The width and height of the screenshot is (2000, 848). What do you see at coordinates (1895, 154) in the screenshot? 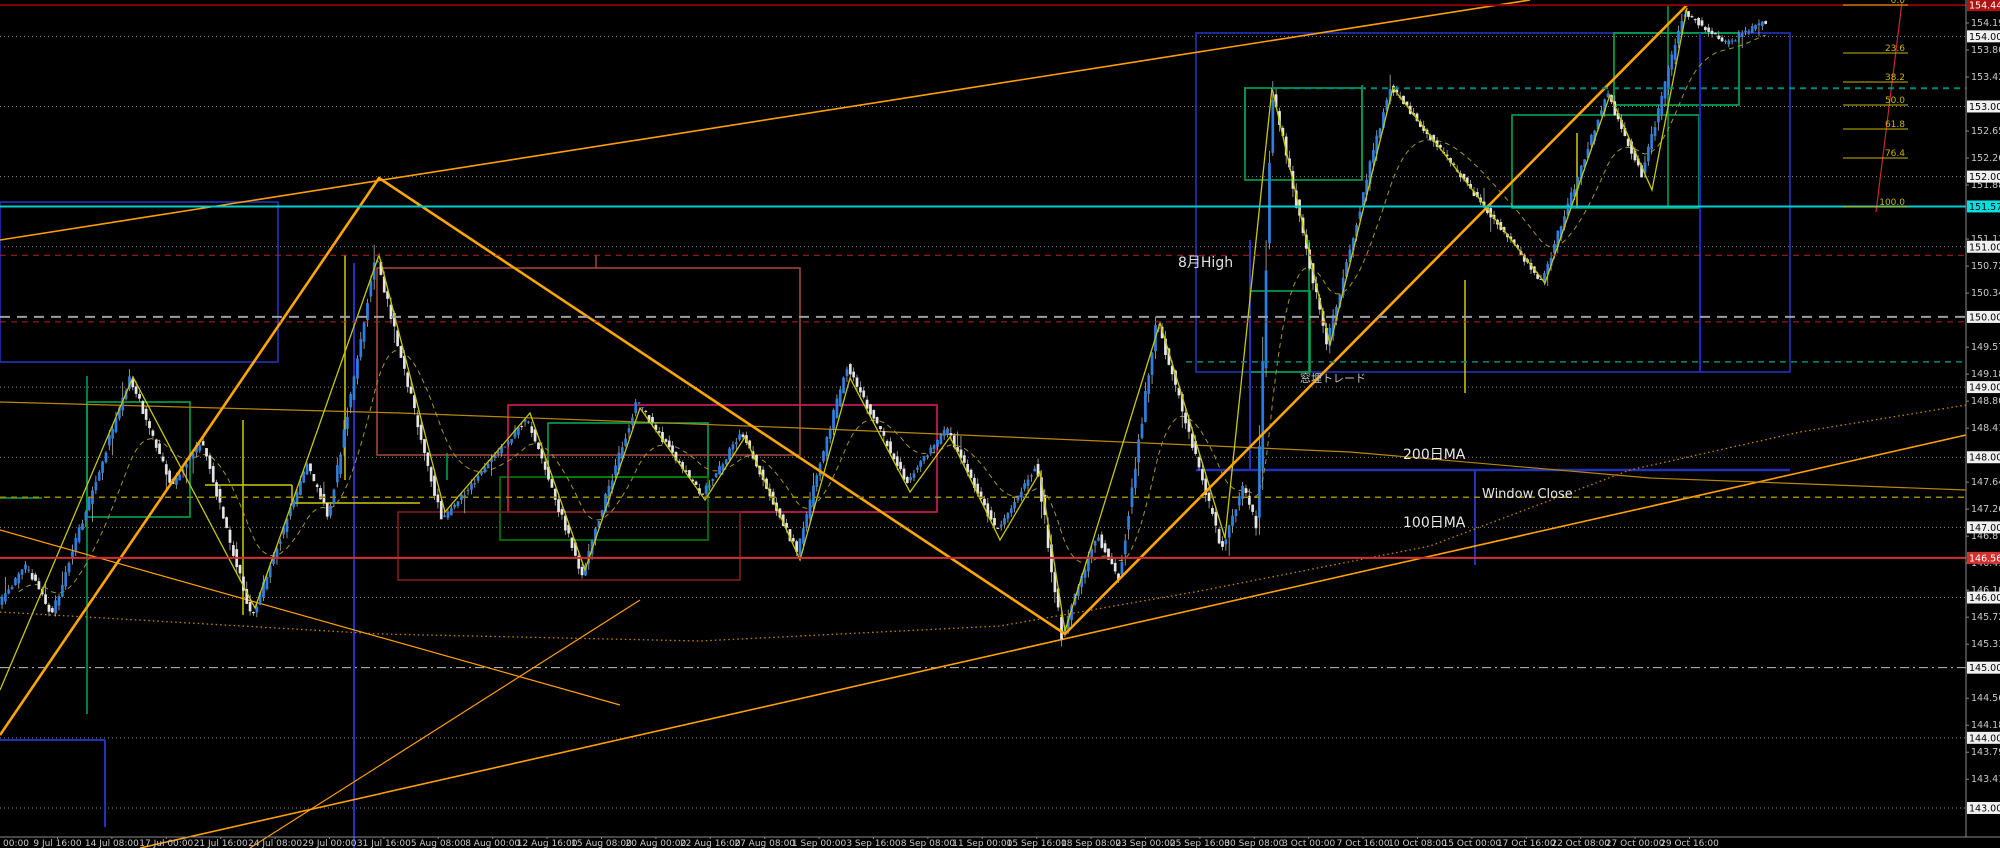
I see `svg-text: 76.4` at bounding box center [1895, 154].